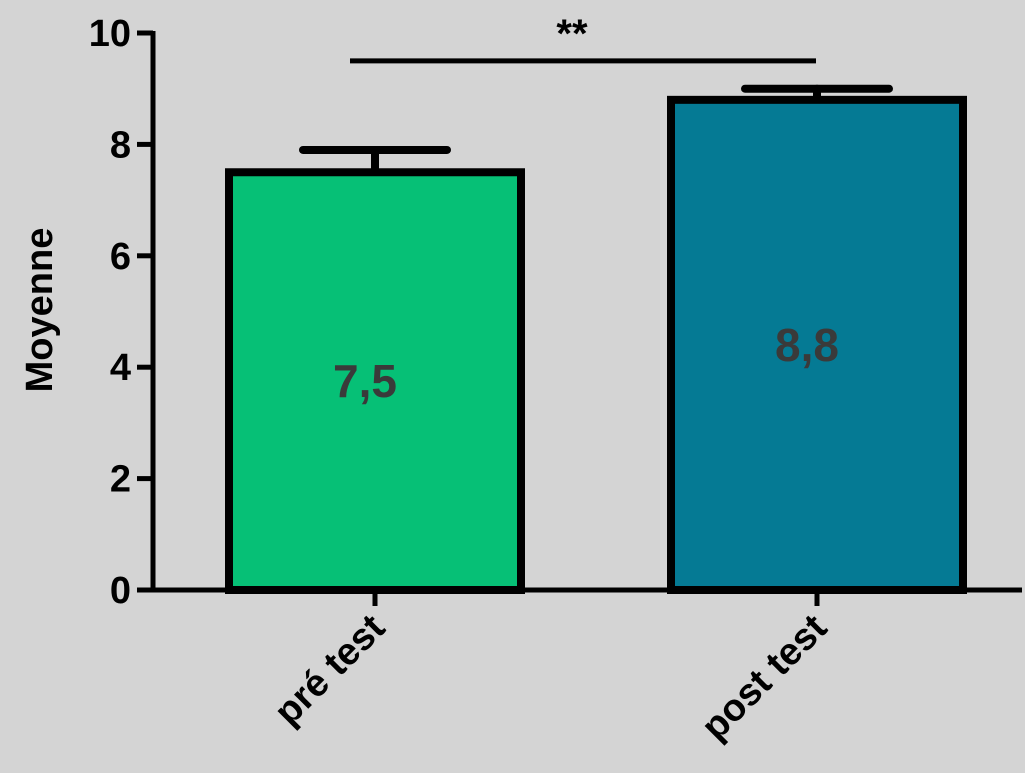 This screenshot has height=773, width=1025. Describe the element at coordinates (120, 257) in the screenshot. I see `y-tick-label: 6` at that location.